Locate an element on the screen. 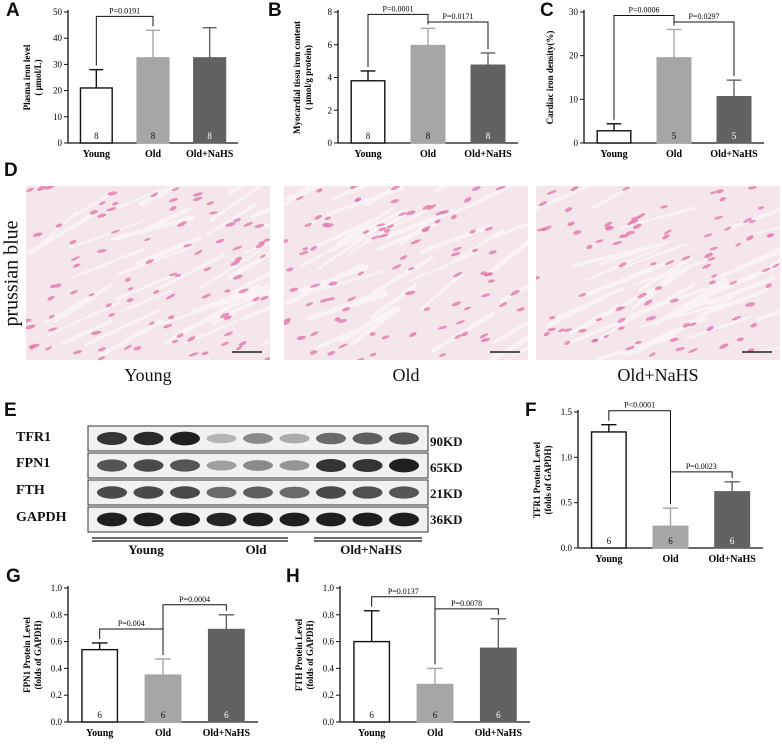 The image size is (782, 744). wb-size-36kd: 36KD is located at coordinates (446, 519).